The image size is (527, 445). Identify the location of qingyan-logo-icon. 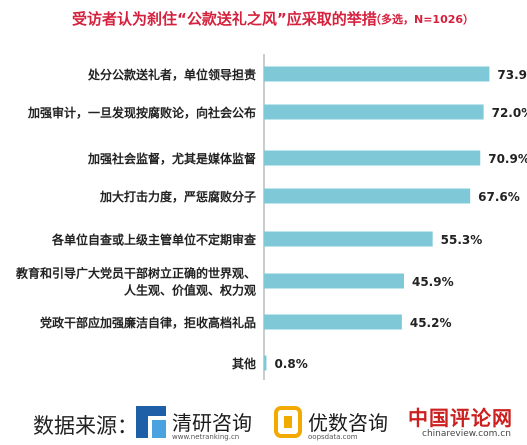
(151, 422).